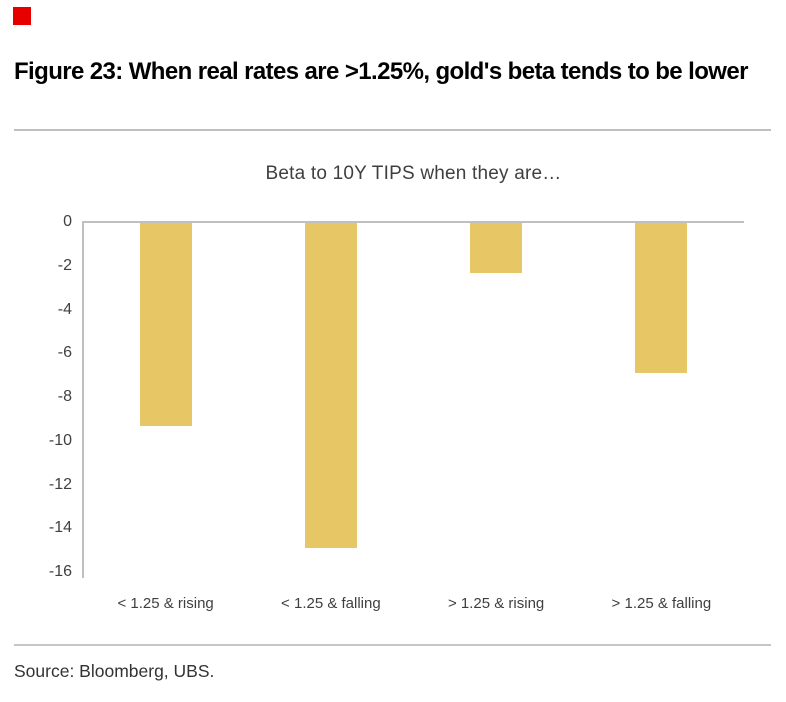 The width and height of the screenshot is (786, 702). What do you see at coordinates (114, 671) in the screenshot?
I see `source-text: Source: Bloomberg, UBS.` at bounding box center [114, 671].